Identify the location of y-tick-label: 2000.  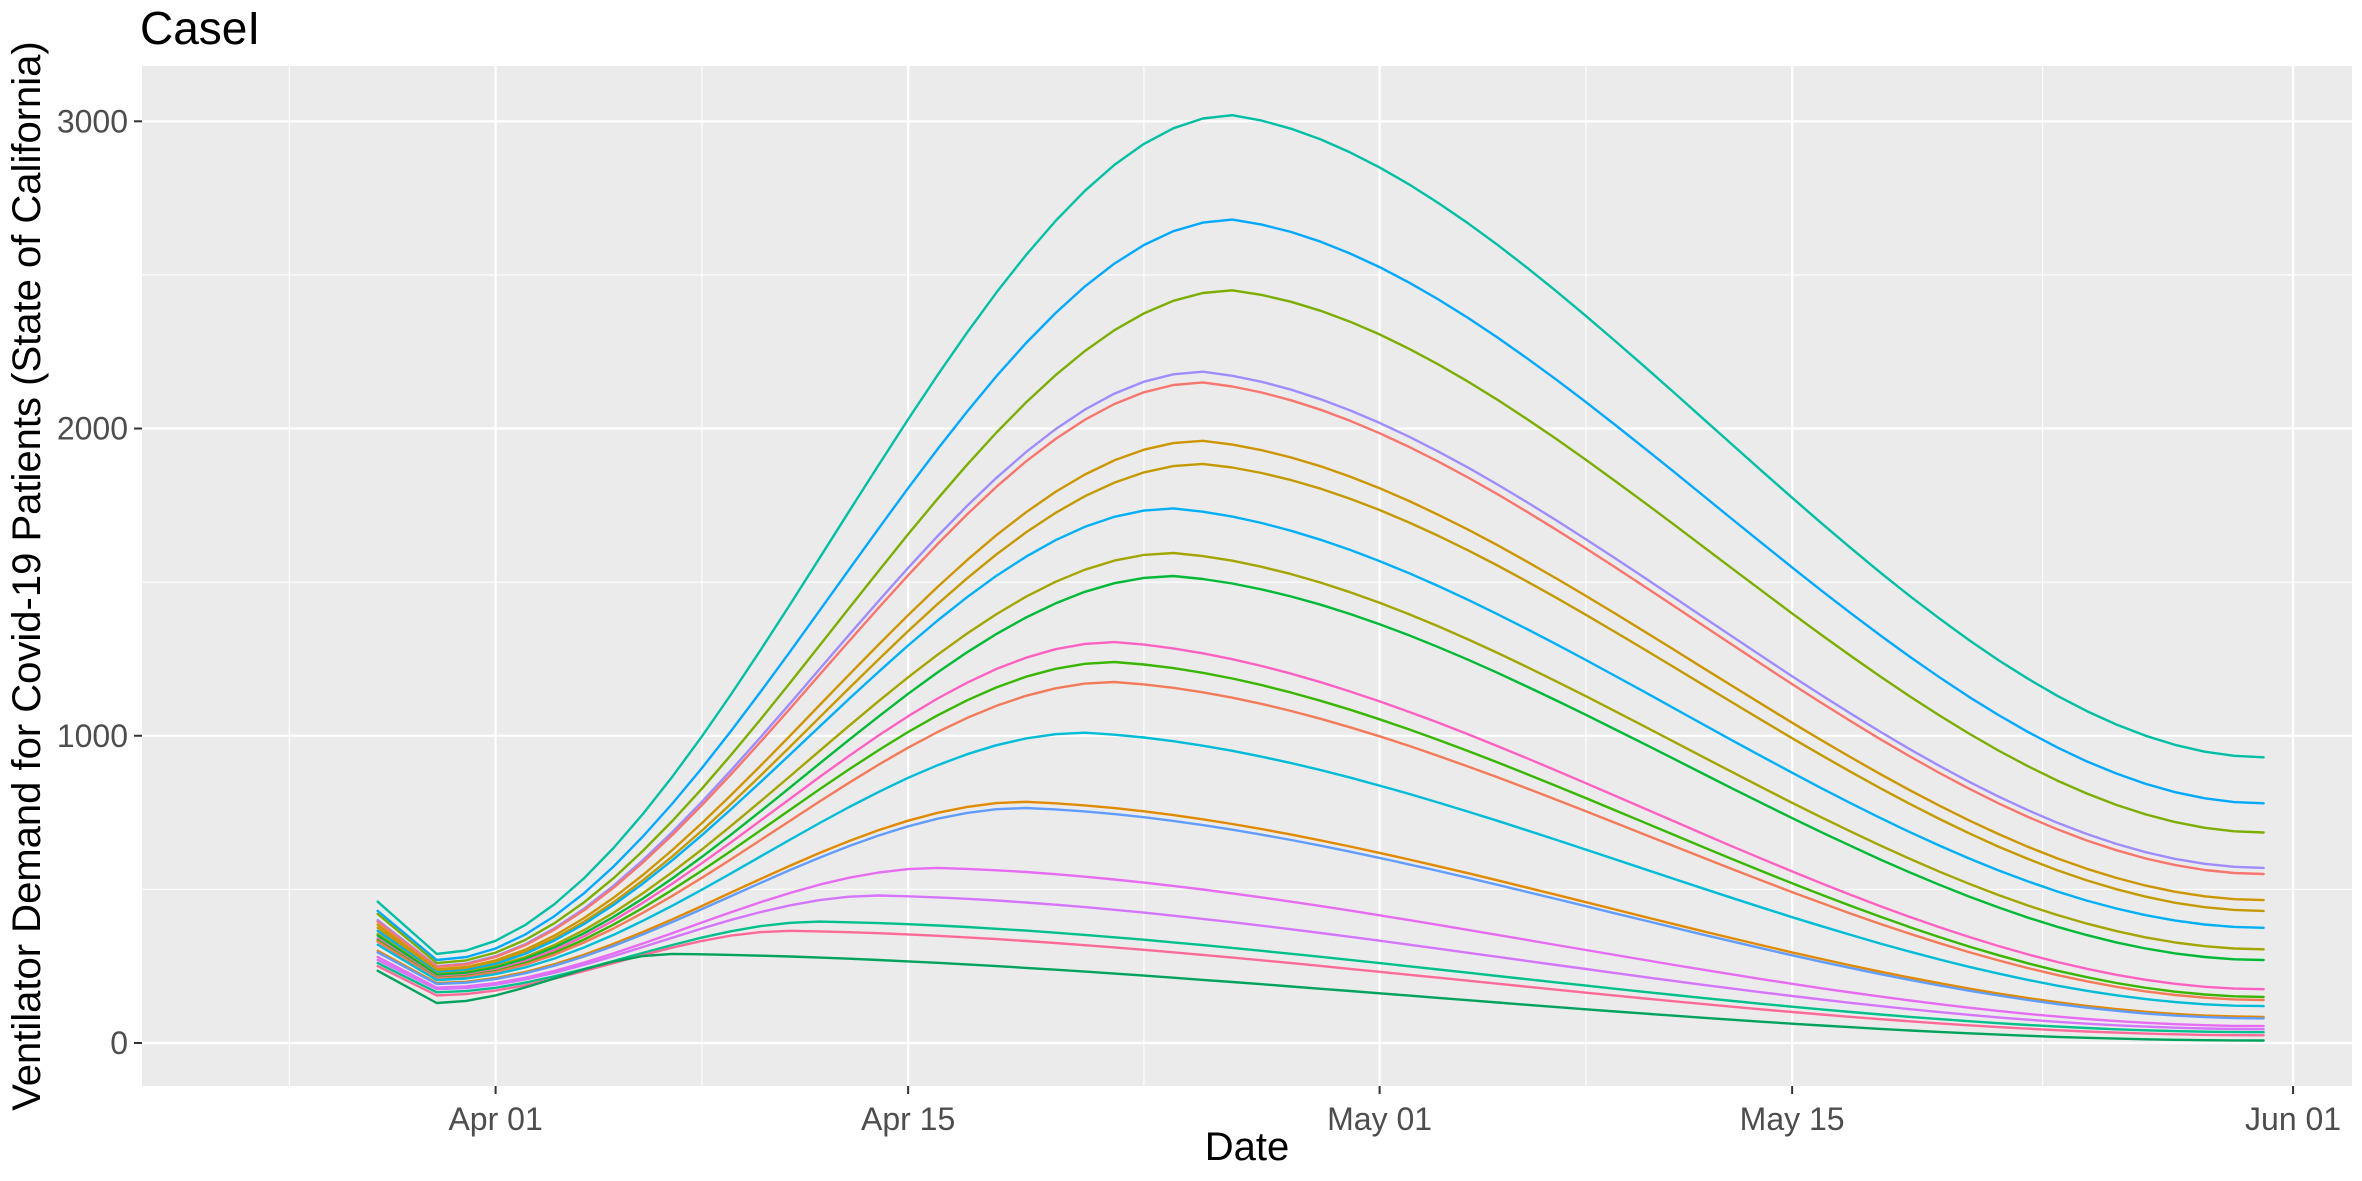
(92, 429).